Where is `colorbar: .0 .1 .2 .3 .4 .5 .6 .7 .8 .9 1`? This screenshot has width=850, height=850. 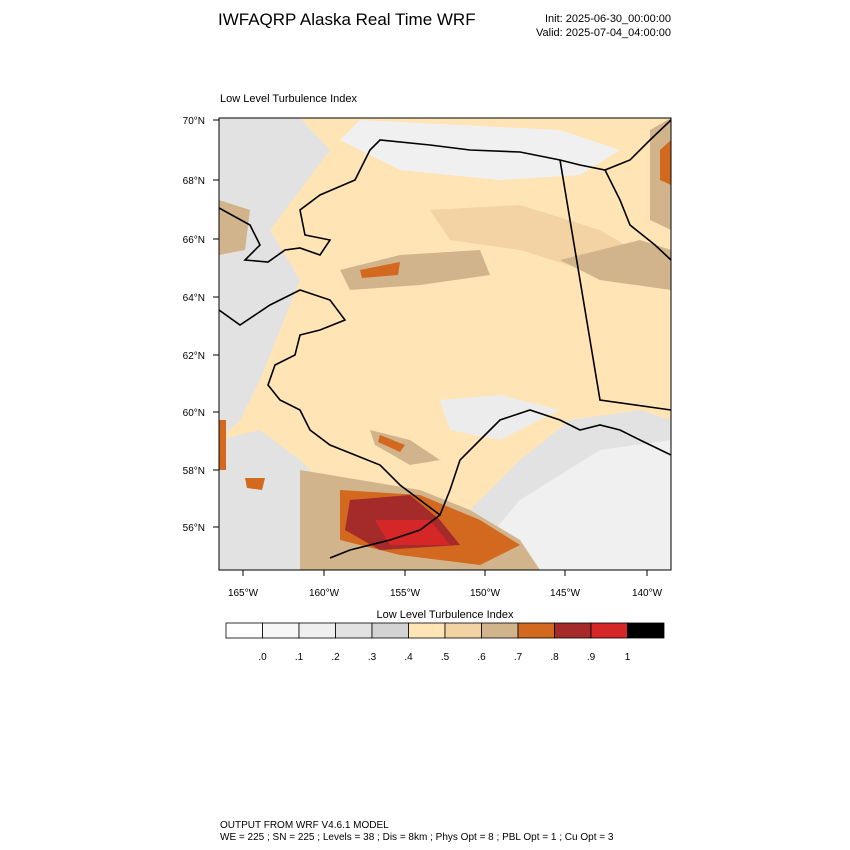 colorbar: .0 .1 .2 .3 .4 .5 .6 .7 .8 .9 1 is located at coordinates (445, 642).